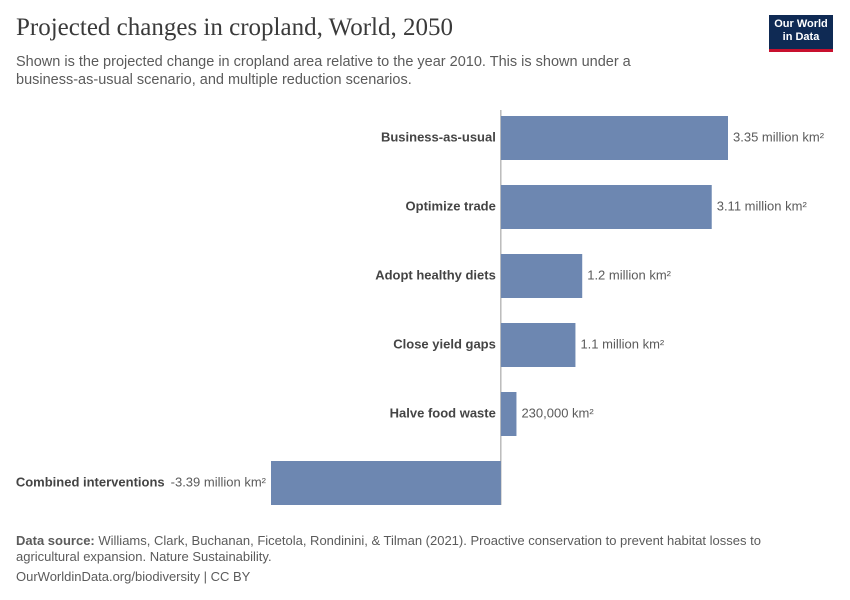 This screenshot has width=850, height=600. I want to click on value-label: -3.39 million km², so click(219, 481).